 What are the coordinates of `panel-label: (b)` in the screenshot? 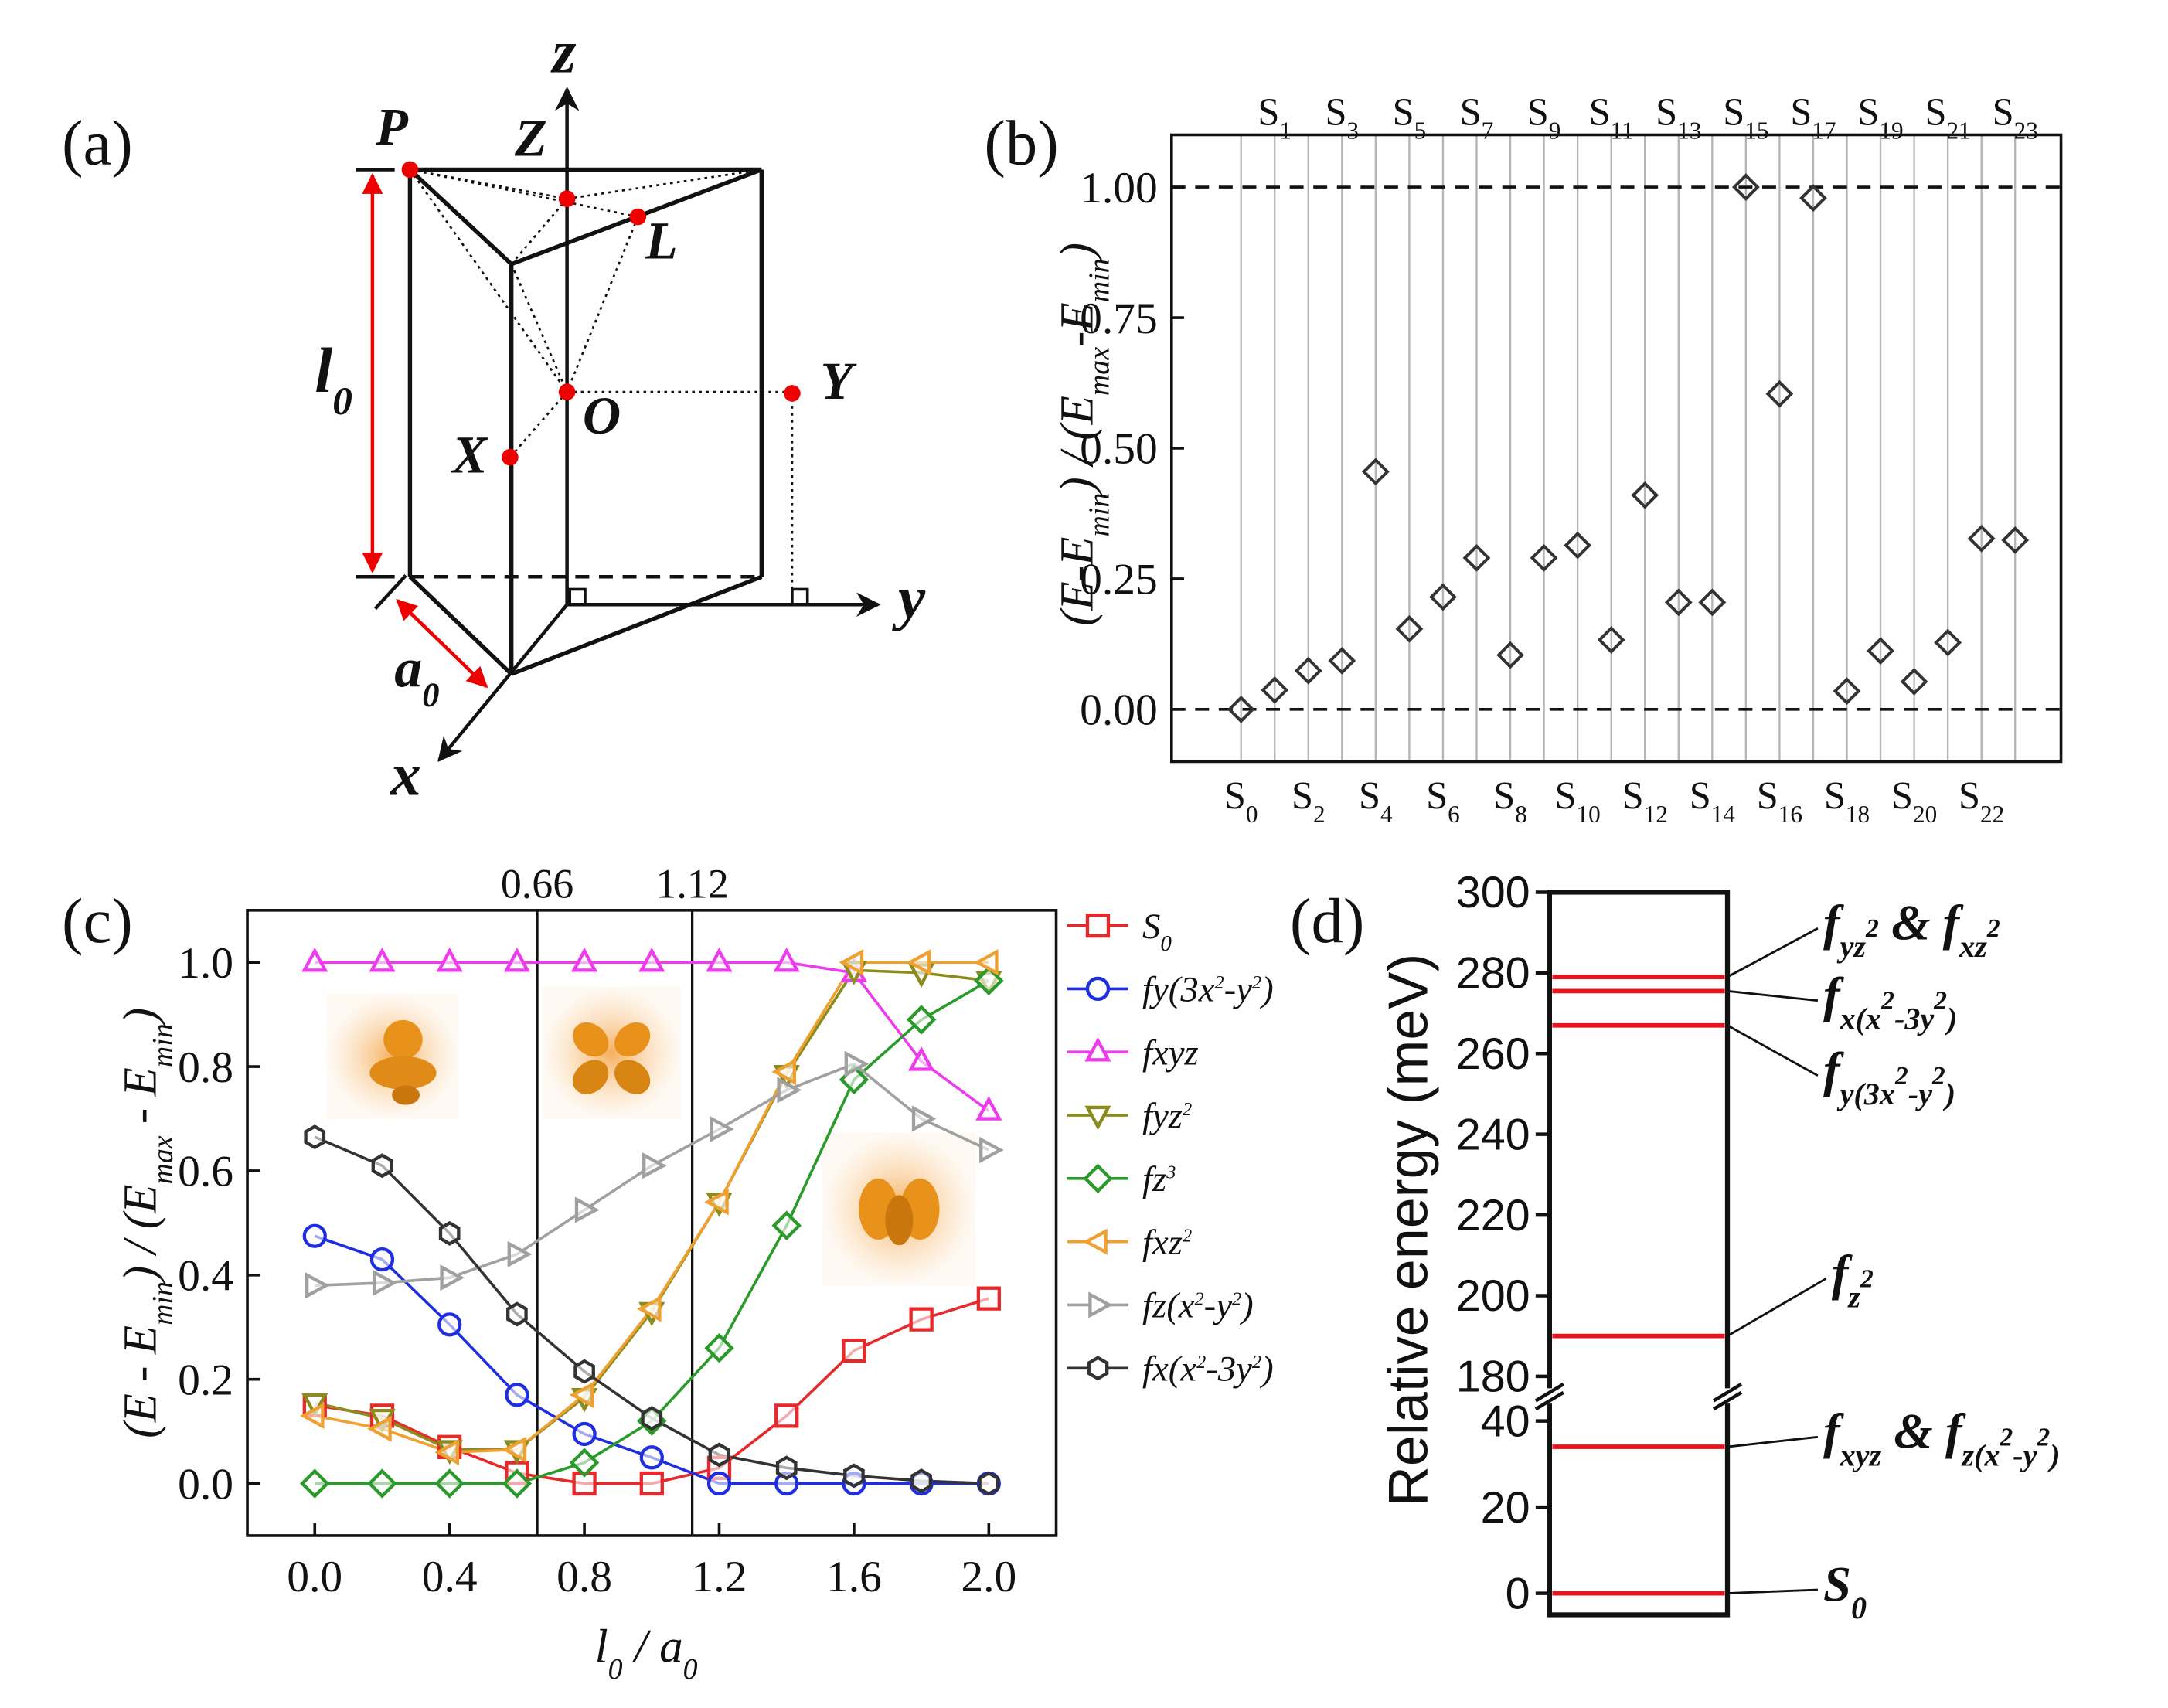 It's located at (1021, 142).